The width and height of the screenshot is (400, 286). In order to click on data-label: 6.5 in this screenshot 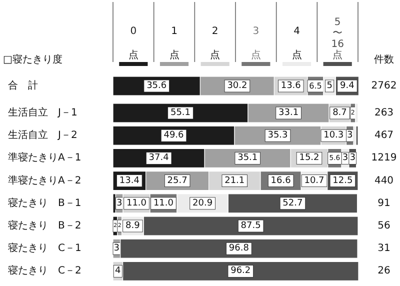, I will do `click(315, 86)`.